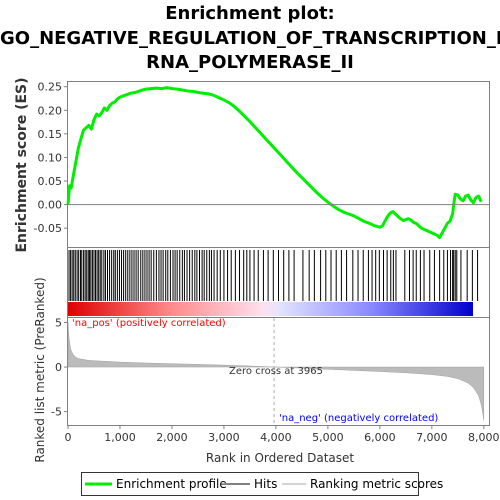 The width and height of the screenshot is (500, 500). Describe the element at coordinates (484, 437) in the screenshot. I see `xtick-label: 8,000` at that location.